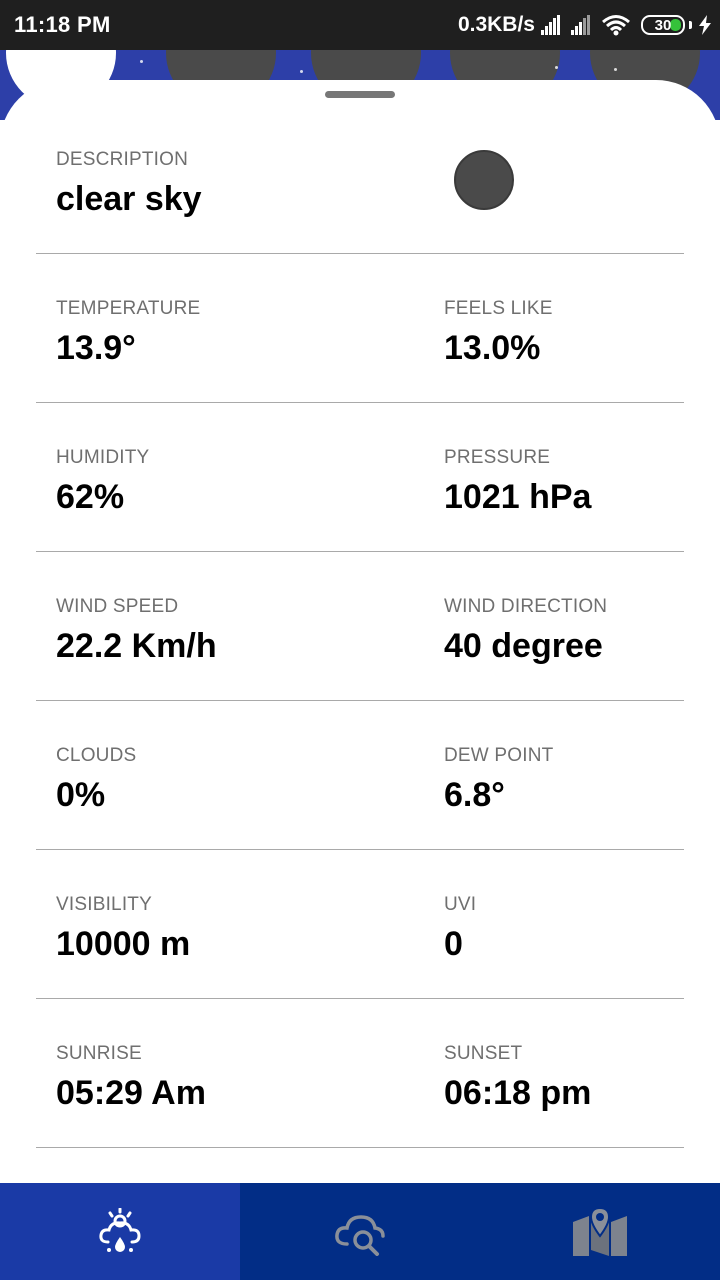 The width and height of the screenshot is (720, 1280). I want to click on charging-icon, so click(705, 25).